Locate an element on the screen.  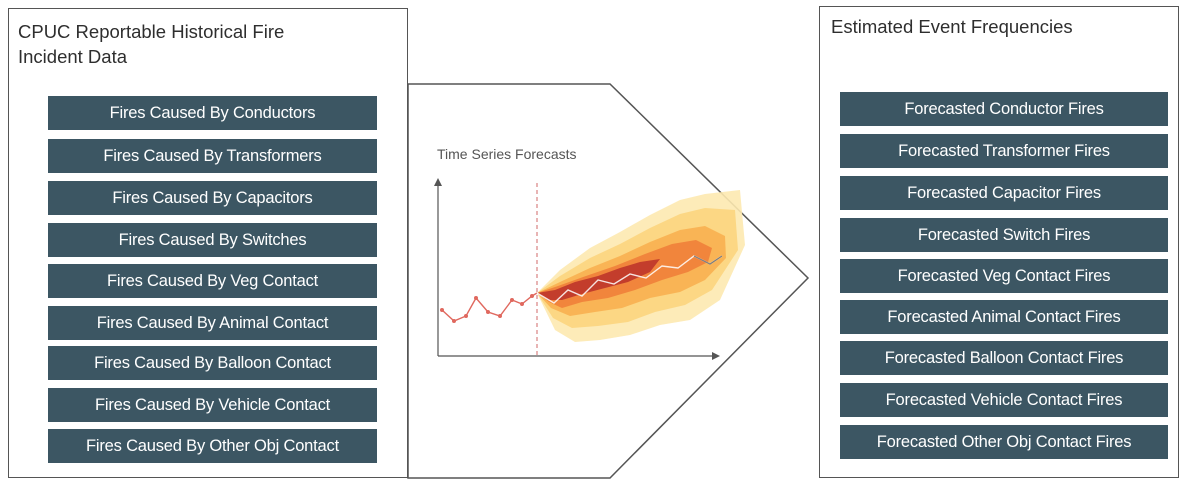
forecast-item-veg-contact: Forecasted Veg Contact Fires is located at coordinates (1004, 276).